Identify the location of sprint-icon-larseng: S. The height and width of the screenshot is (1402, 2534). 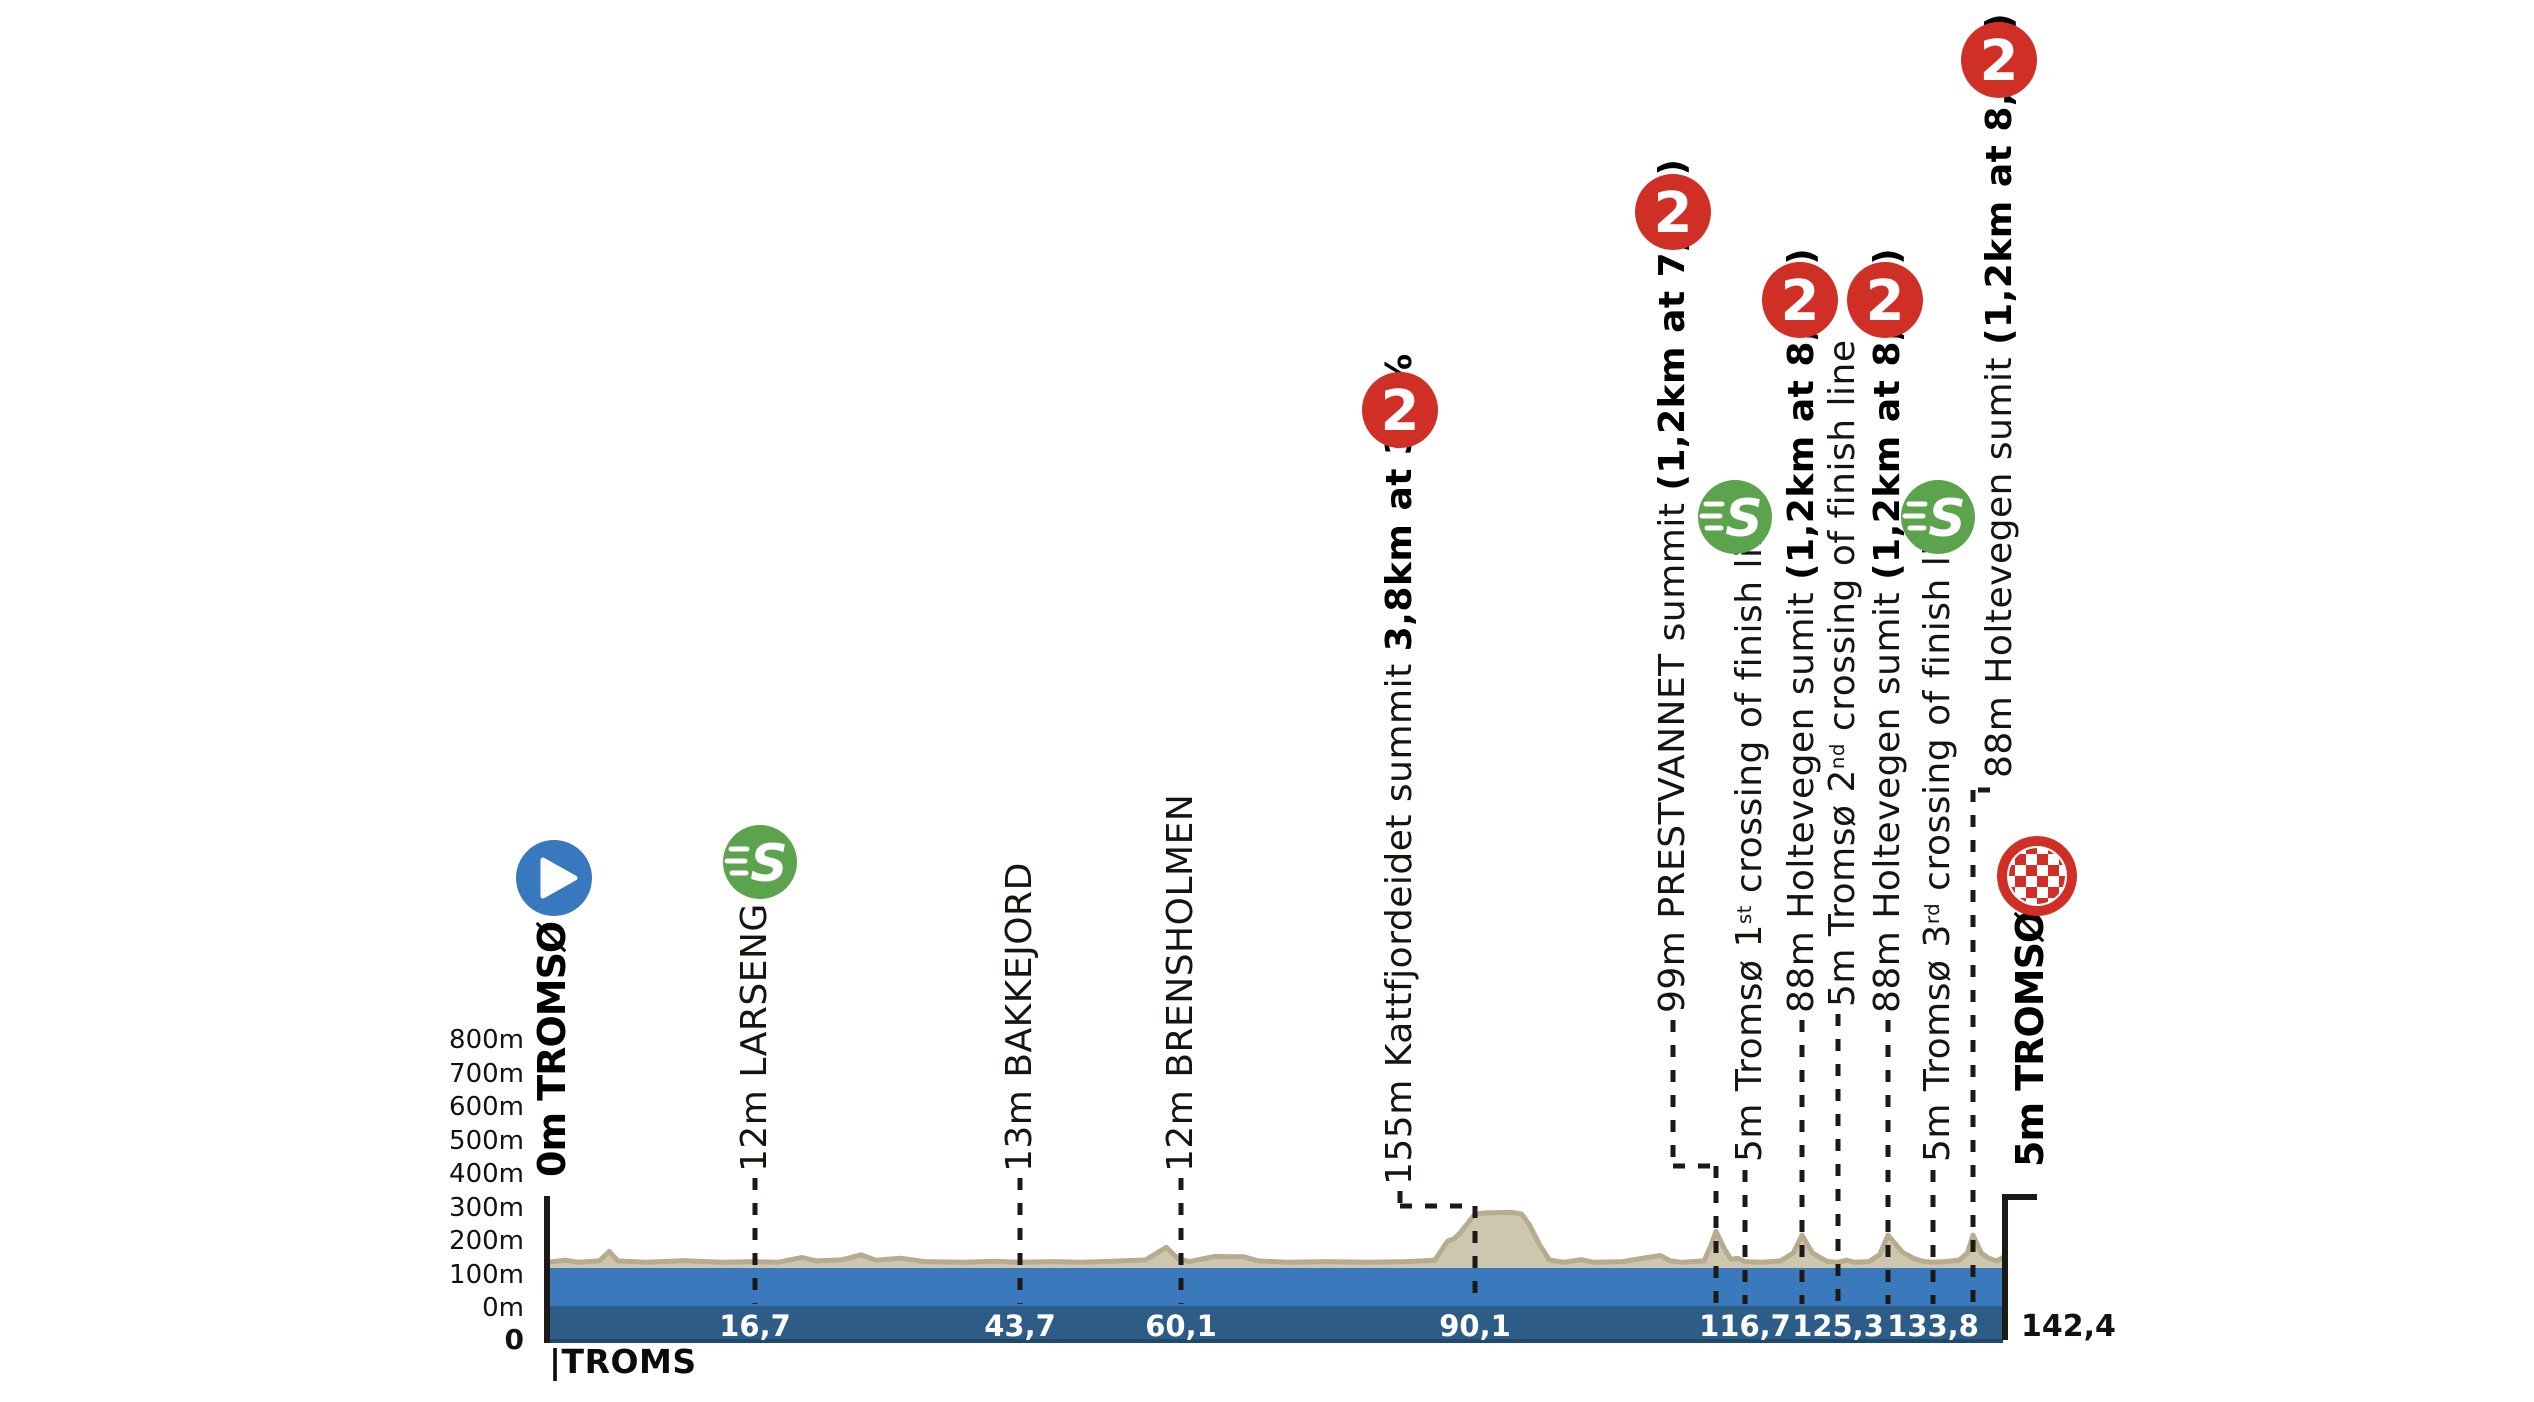
(760, 862).